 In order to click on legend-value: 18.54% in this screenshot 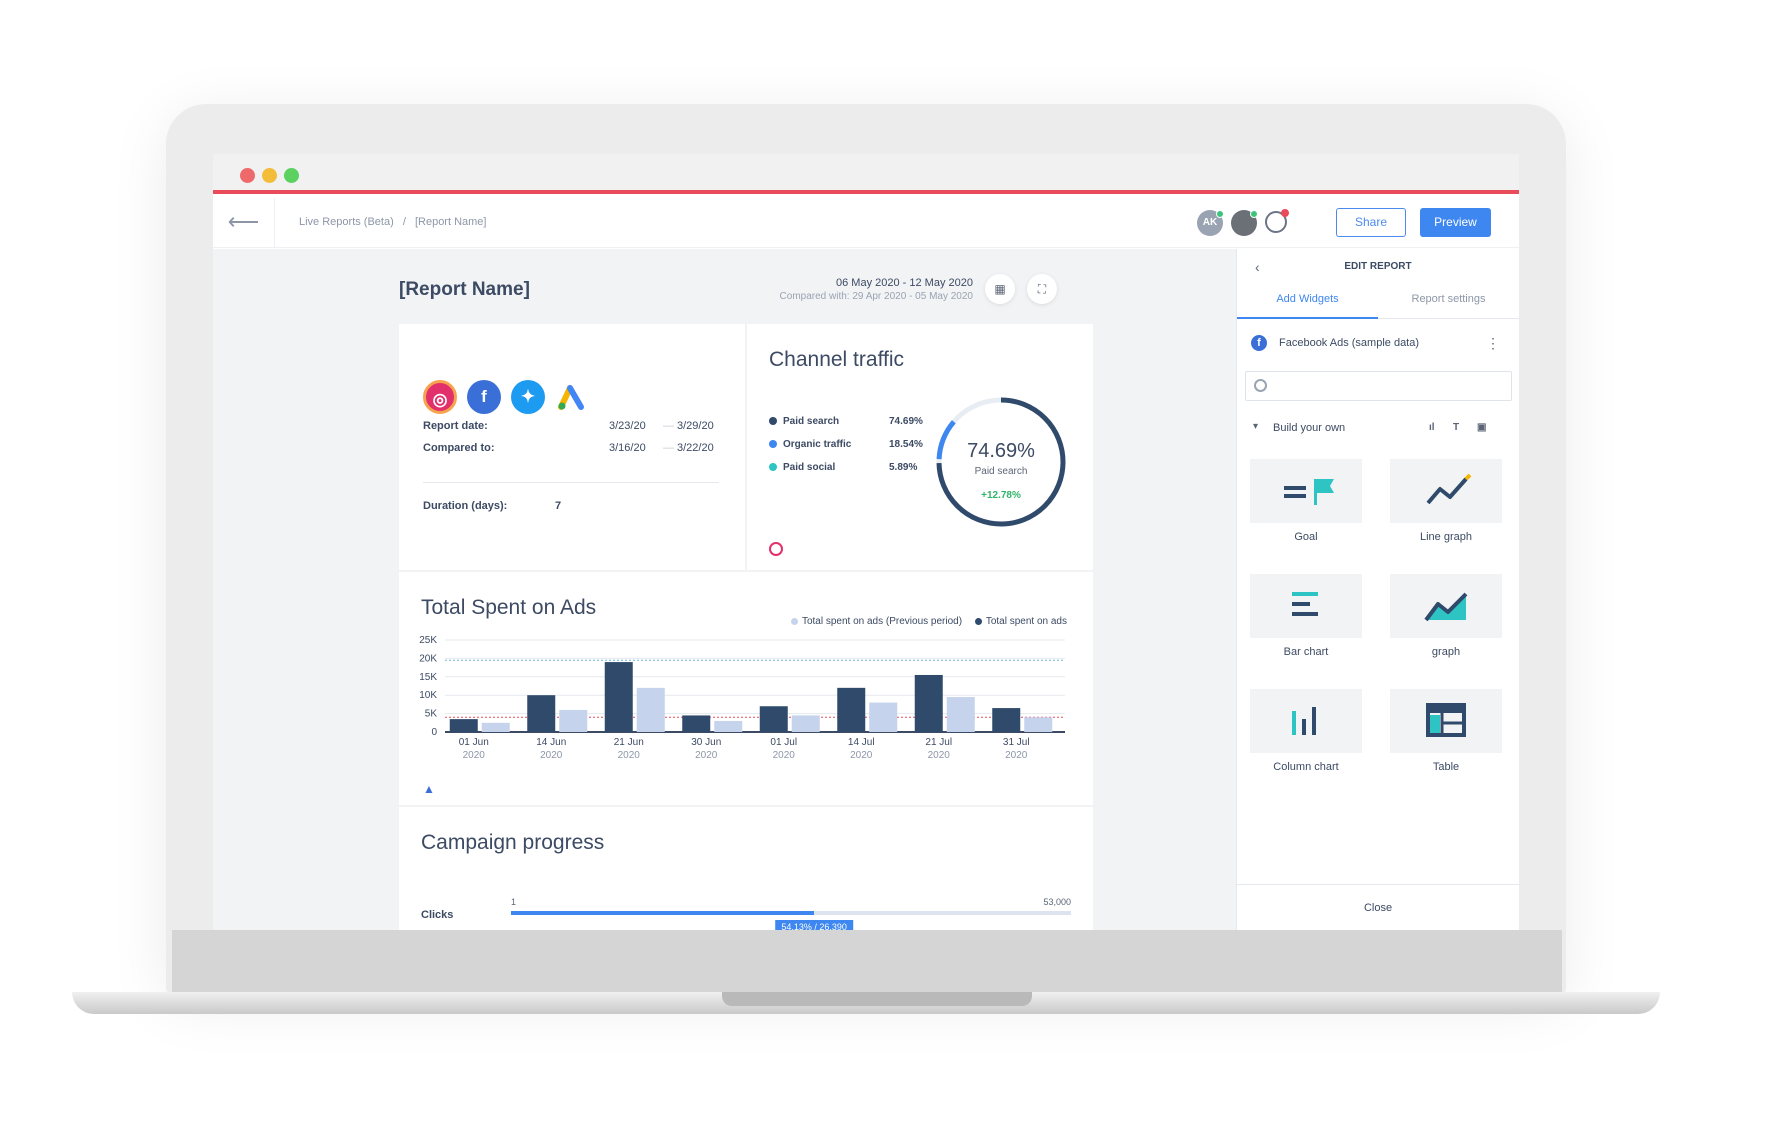, I will do `click(906, 444)`.